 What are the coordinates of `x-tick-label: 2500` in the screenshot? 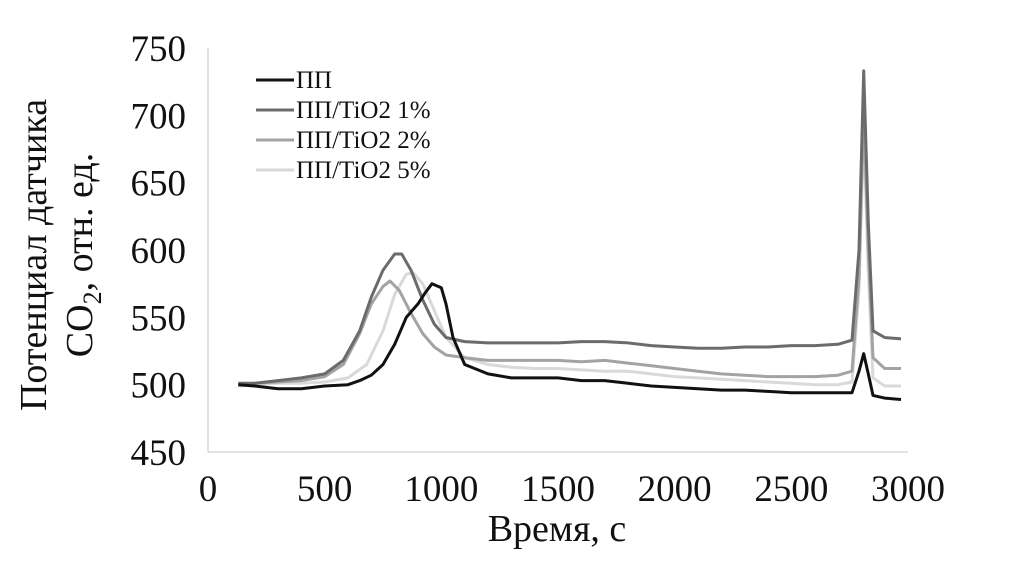 It's located at (791, 489).